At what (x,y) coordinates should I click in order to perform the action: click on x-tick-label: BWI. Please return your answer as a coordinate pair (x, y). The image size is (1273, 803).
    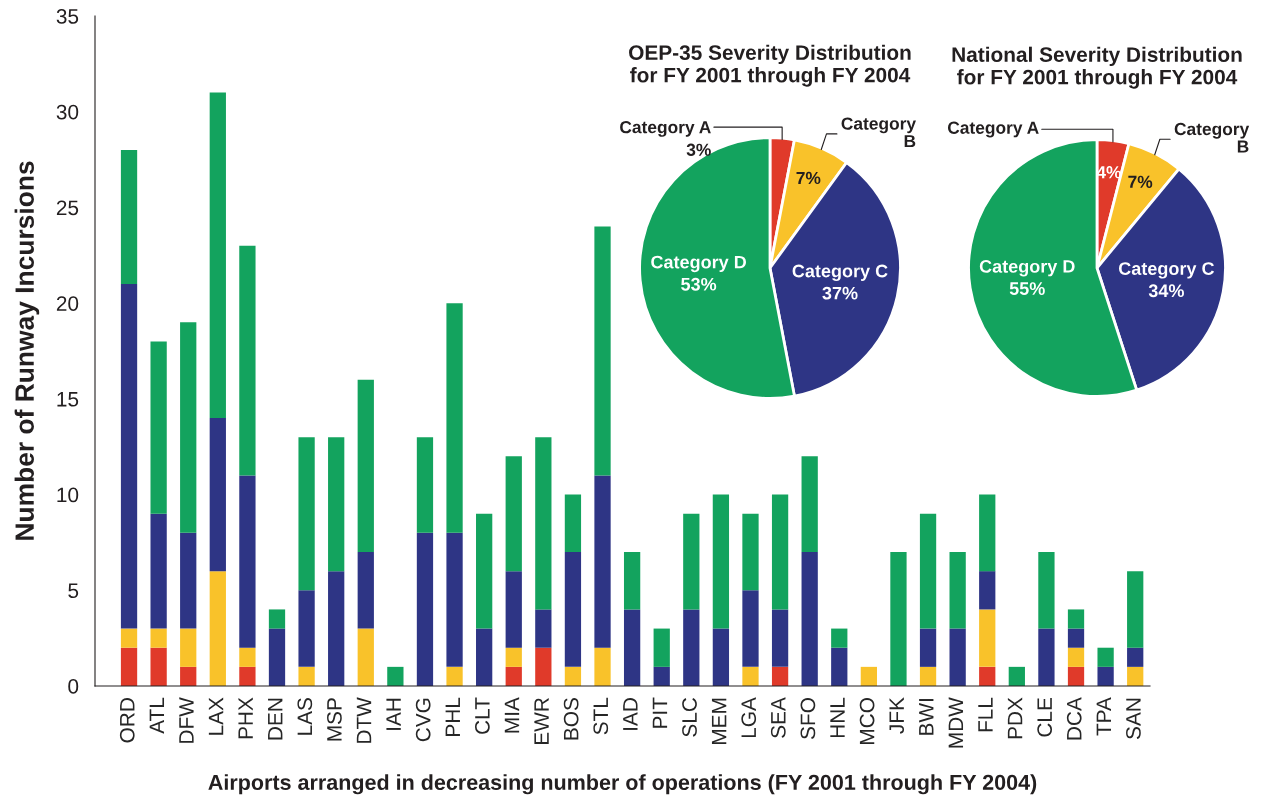
    Looking at the image, I should click on (926, 717).